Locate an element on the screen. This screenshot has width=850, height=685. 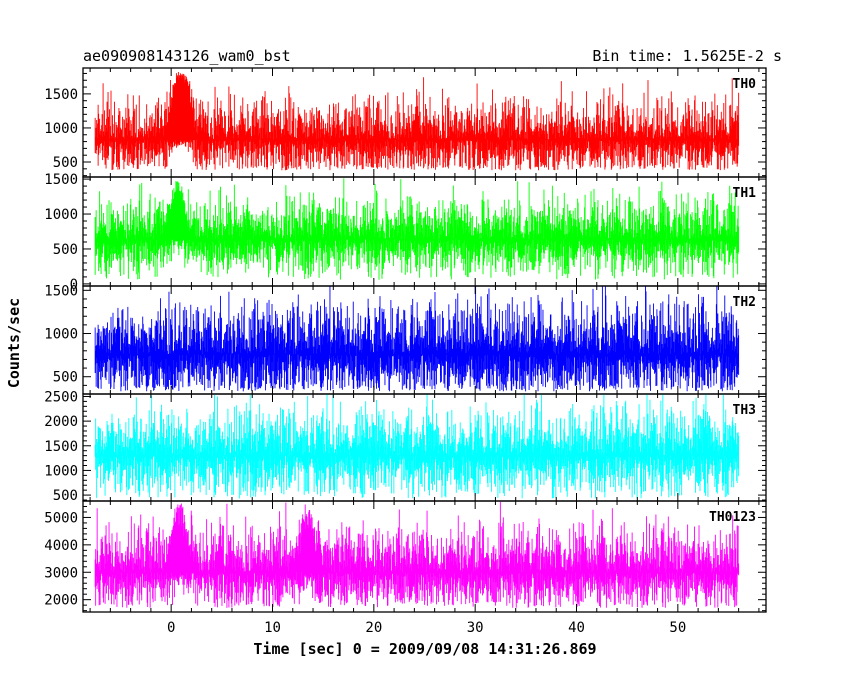
y-tick-label: 4000 is located at coordinates (61, 546).